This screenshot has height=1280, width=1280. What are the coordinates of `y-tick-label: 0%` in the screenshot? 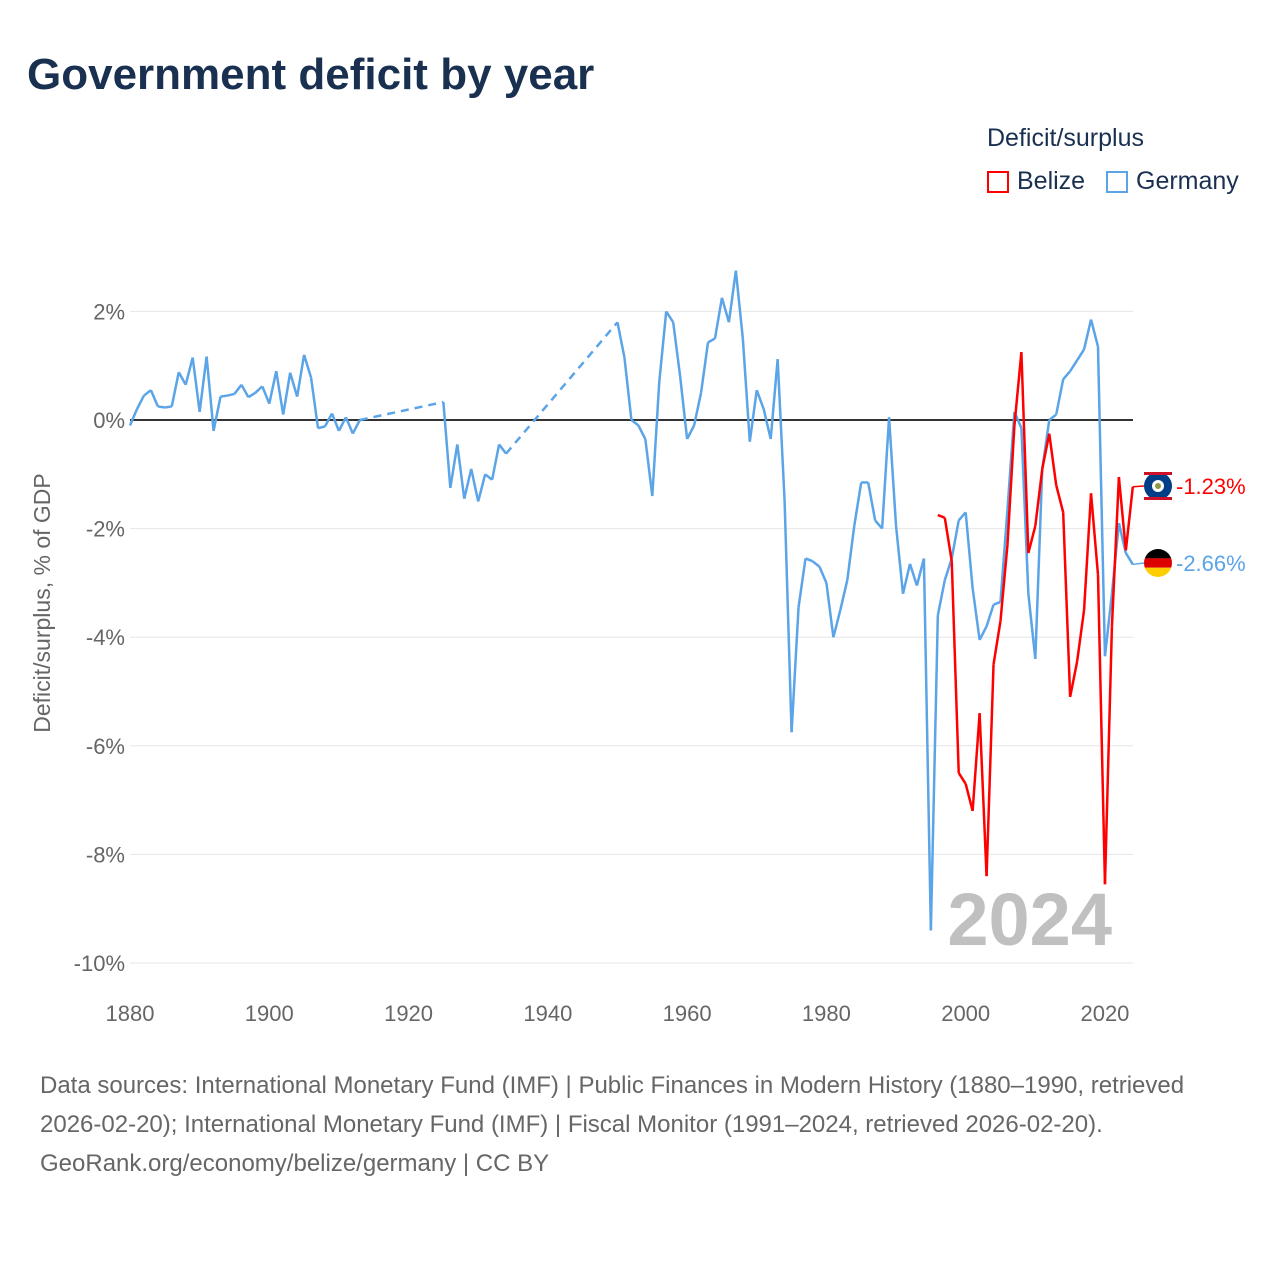 It's located at (109, 420).